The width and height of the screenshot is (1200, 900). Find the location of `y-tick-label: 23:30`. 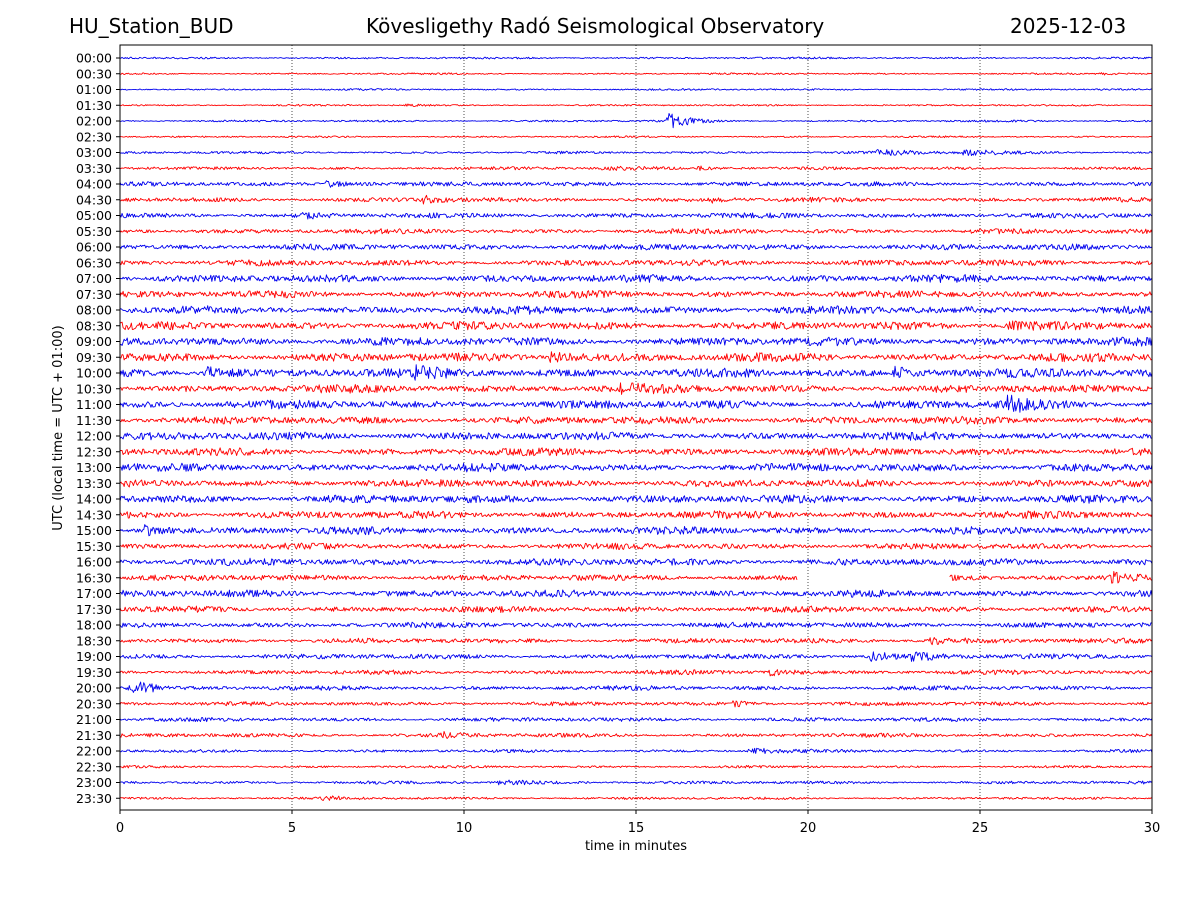

y-tick-label: 23:30 is located at coordinates (94, 798).